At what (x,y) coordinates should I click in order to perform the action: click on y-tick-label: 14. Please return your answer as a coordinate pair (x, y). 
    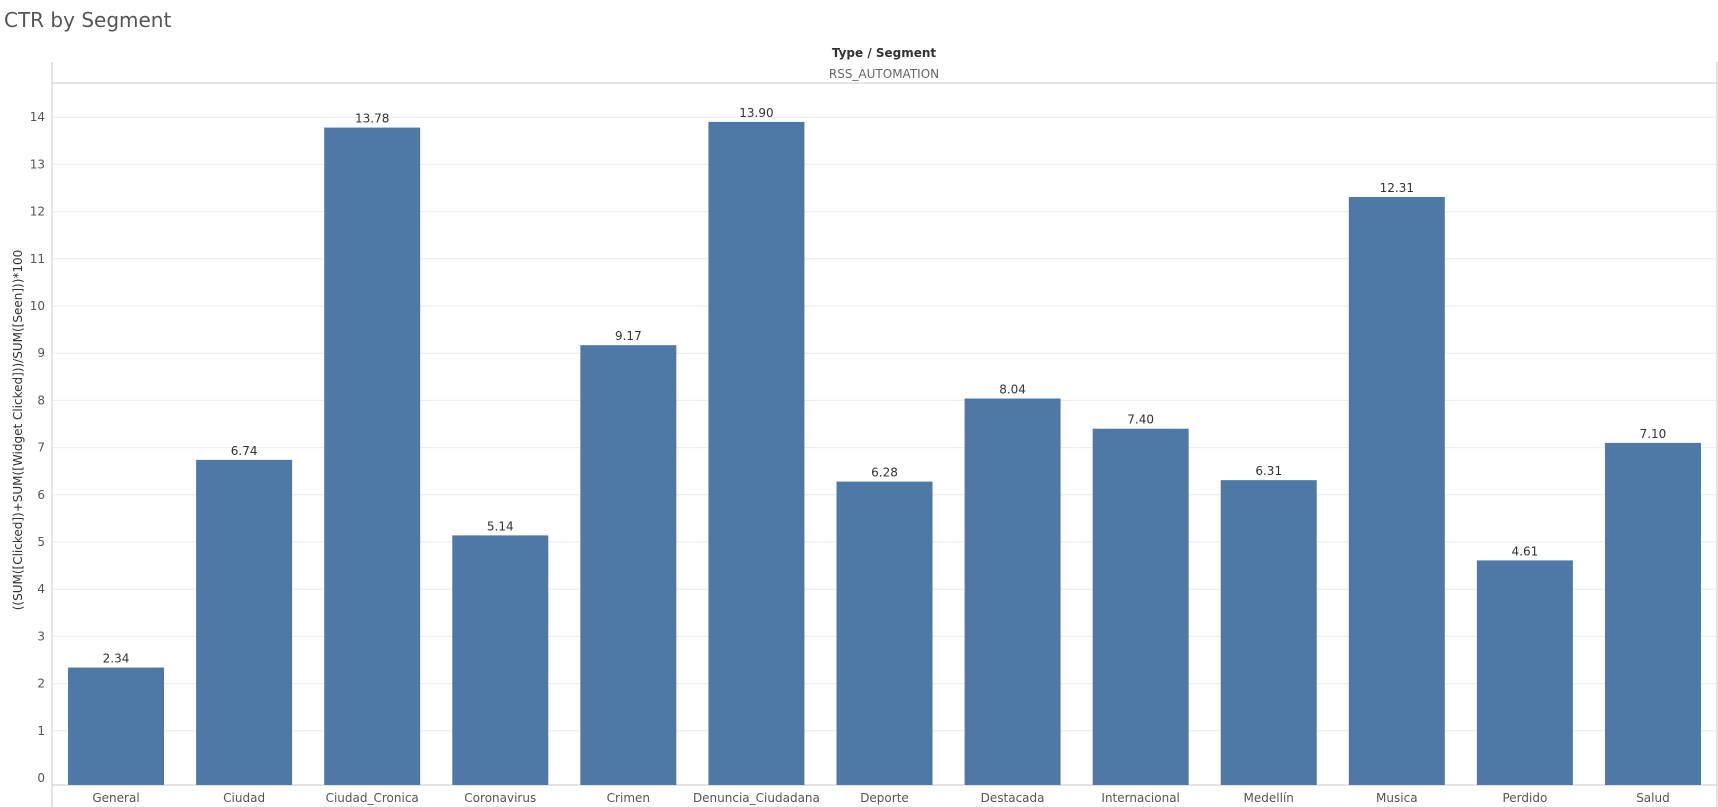
    Looking at the image, I should click on (37, 117).